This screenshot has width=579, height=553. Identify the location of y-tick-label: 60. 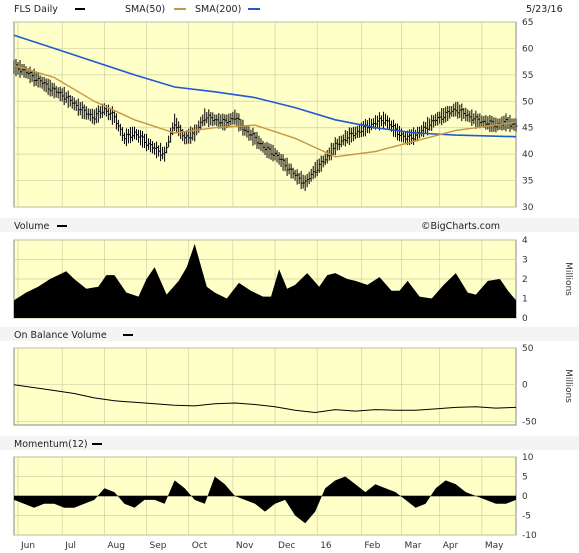
(528, 49).